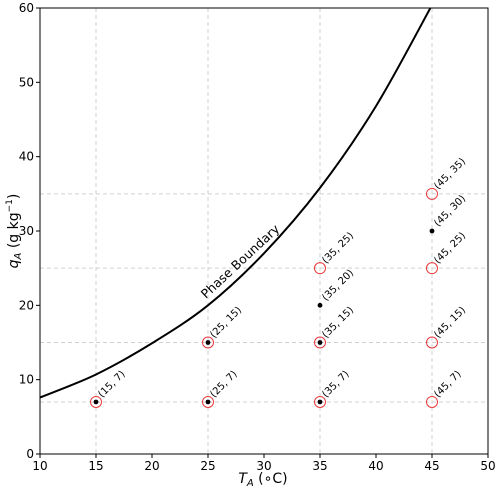 The image size is (500, 489). Describe the element at coordinates (151, 466) in the screenshot. I see `x-tick-label: 20` at that location.